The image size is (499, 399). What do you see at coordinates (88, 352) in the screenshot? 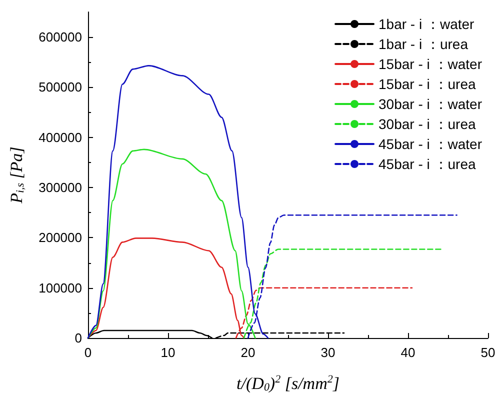
I see `x-tick-label: 0` at bounding box center [88, 352].